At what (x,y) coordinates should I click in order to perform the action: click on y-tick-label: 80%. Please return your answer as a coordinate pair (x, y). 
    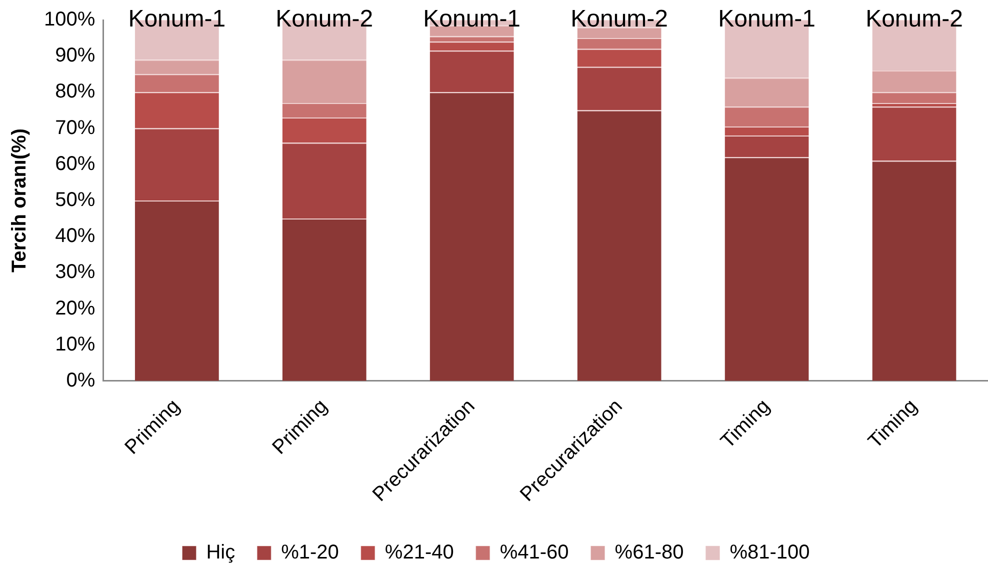
    Looking at the image, I should click on (75, 91).